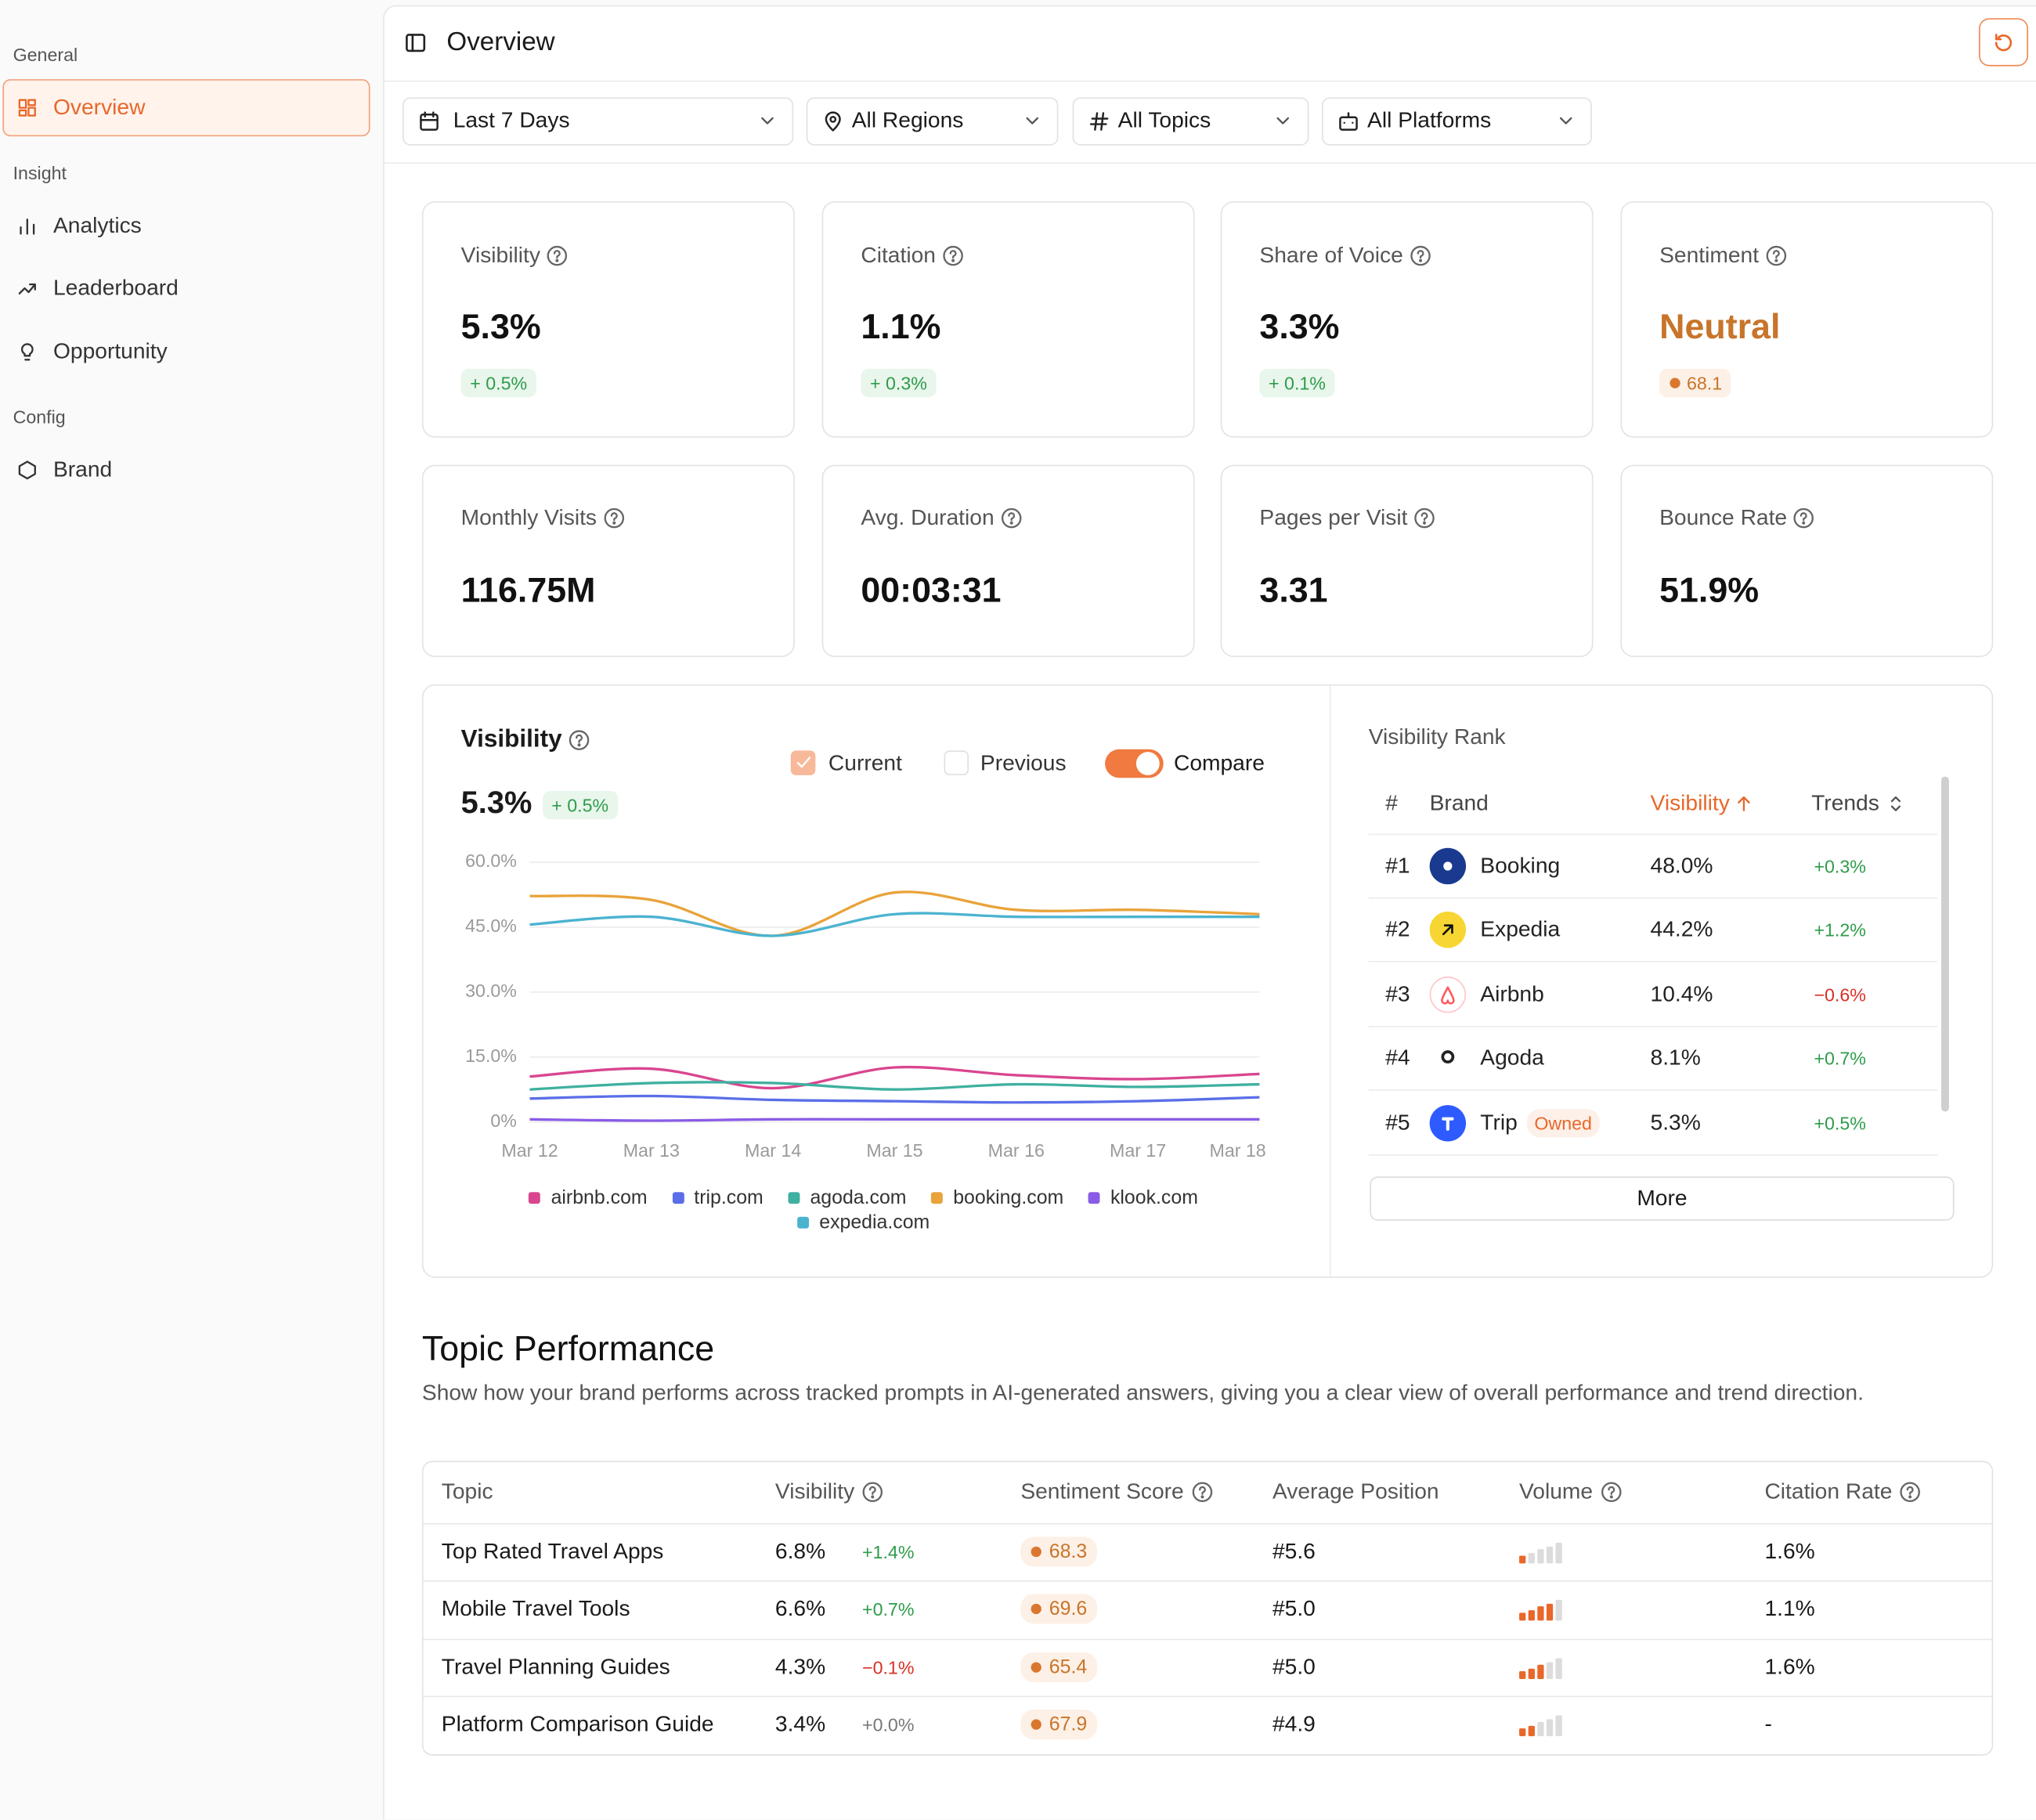  I want to click on volume-bars, so click(1542, 1552).